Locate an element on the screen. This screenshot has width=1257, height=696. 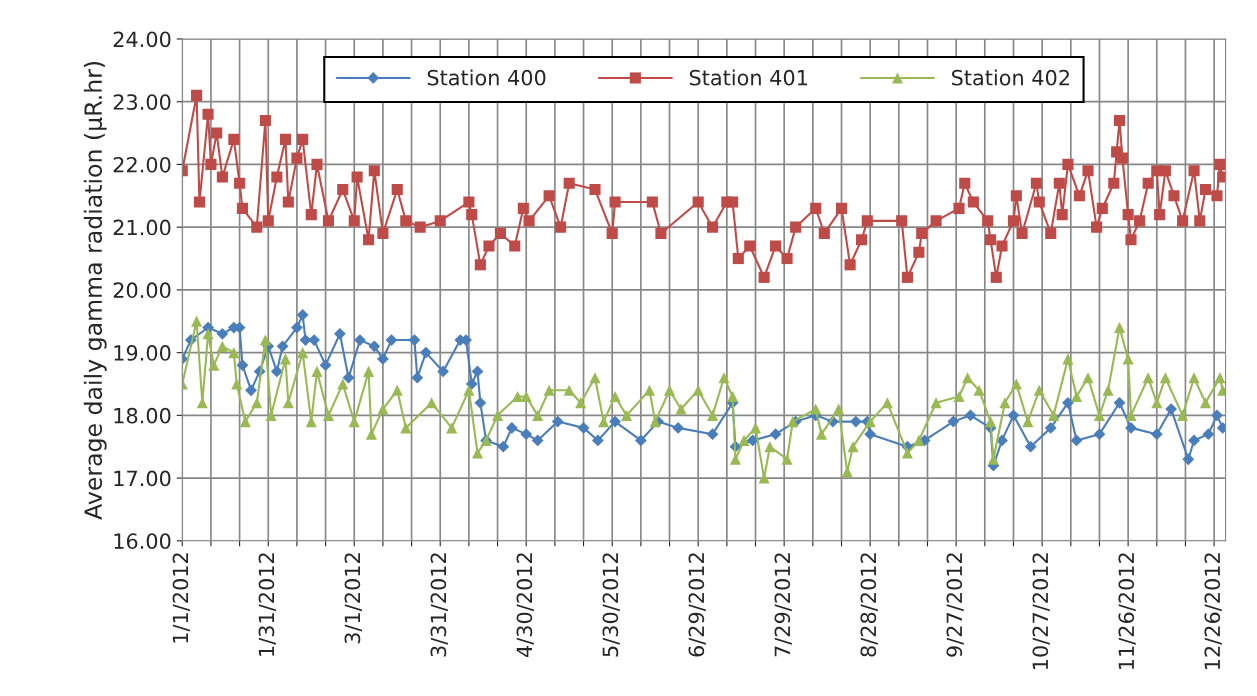
x-tick-label: 7/29/2012 is located at coordinates (783, 605).